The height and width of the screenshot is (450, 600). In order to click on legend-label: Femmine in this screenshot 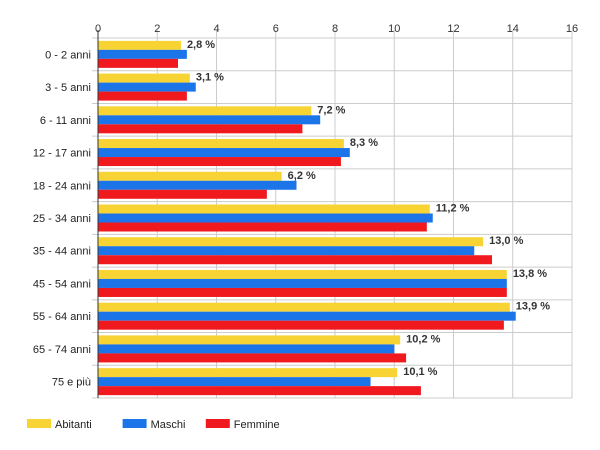, I will do `click(257, 425)`.